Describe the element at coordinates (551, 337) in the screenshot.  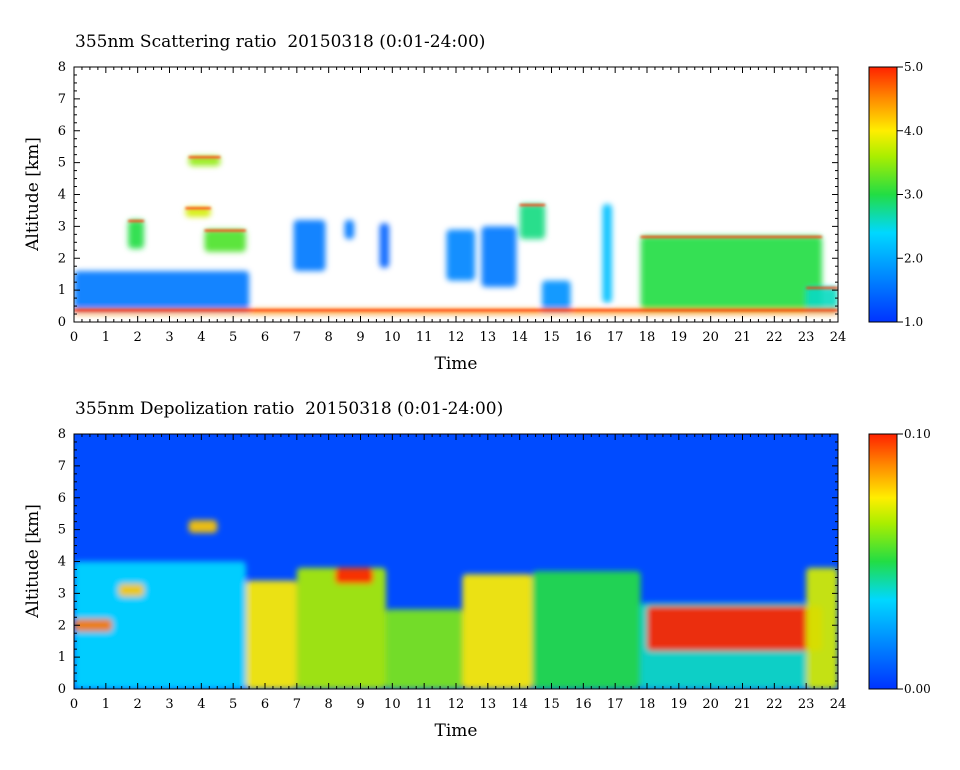
I see `x-tick-label: 15` at that location.